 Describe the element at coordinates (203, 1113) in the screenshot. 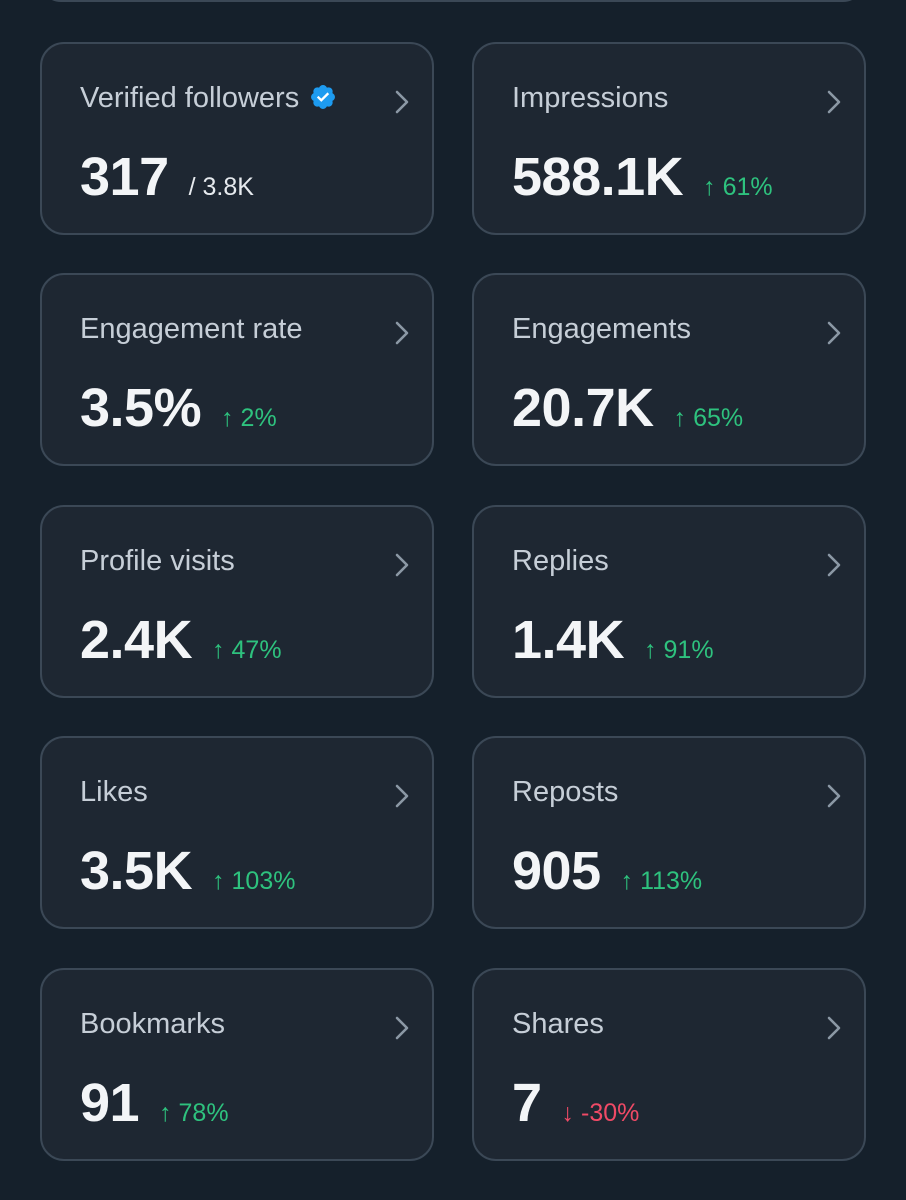

I see `change-percent: 78%` at that location.